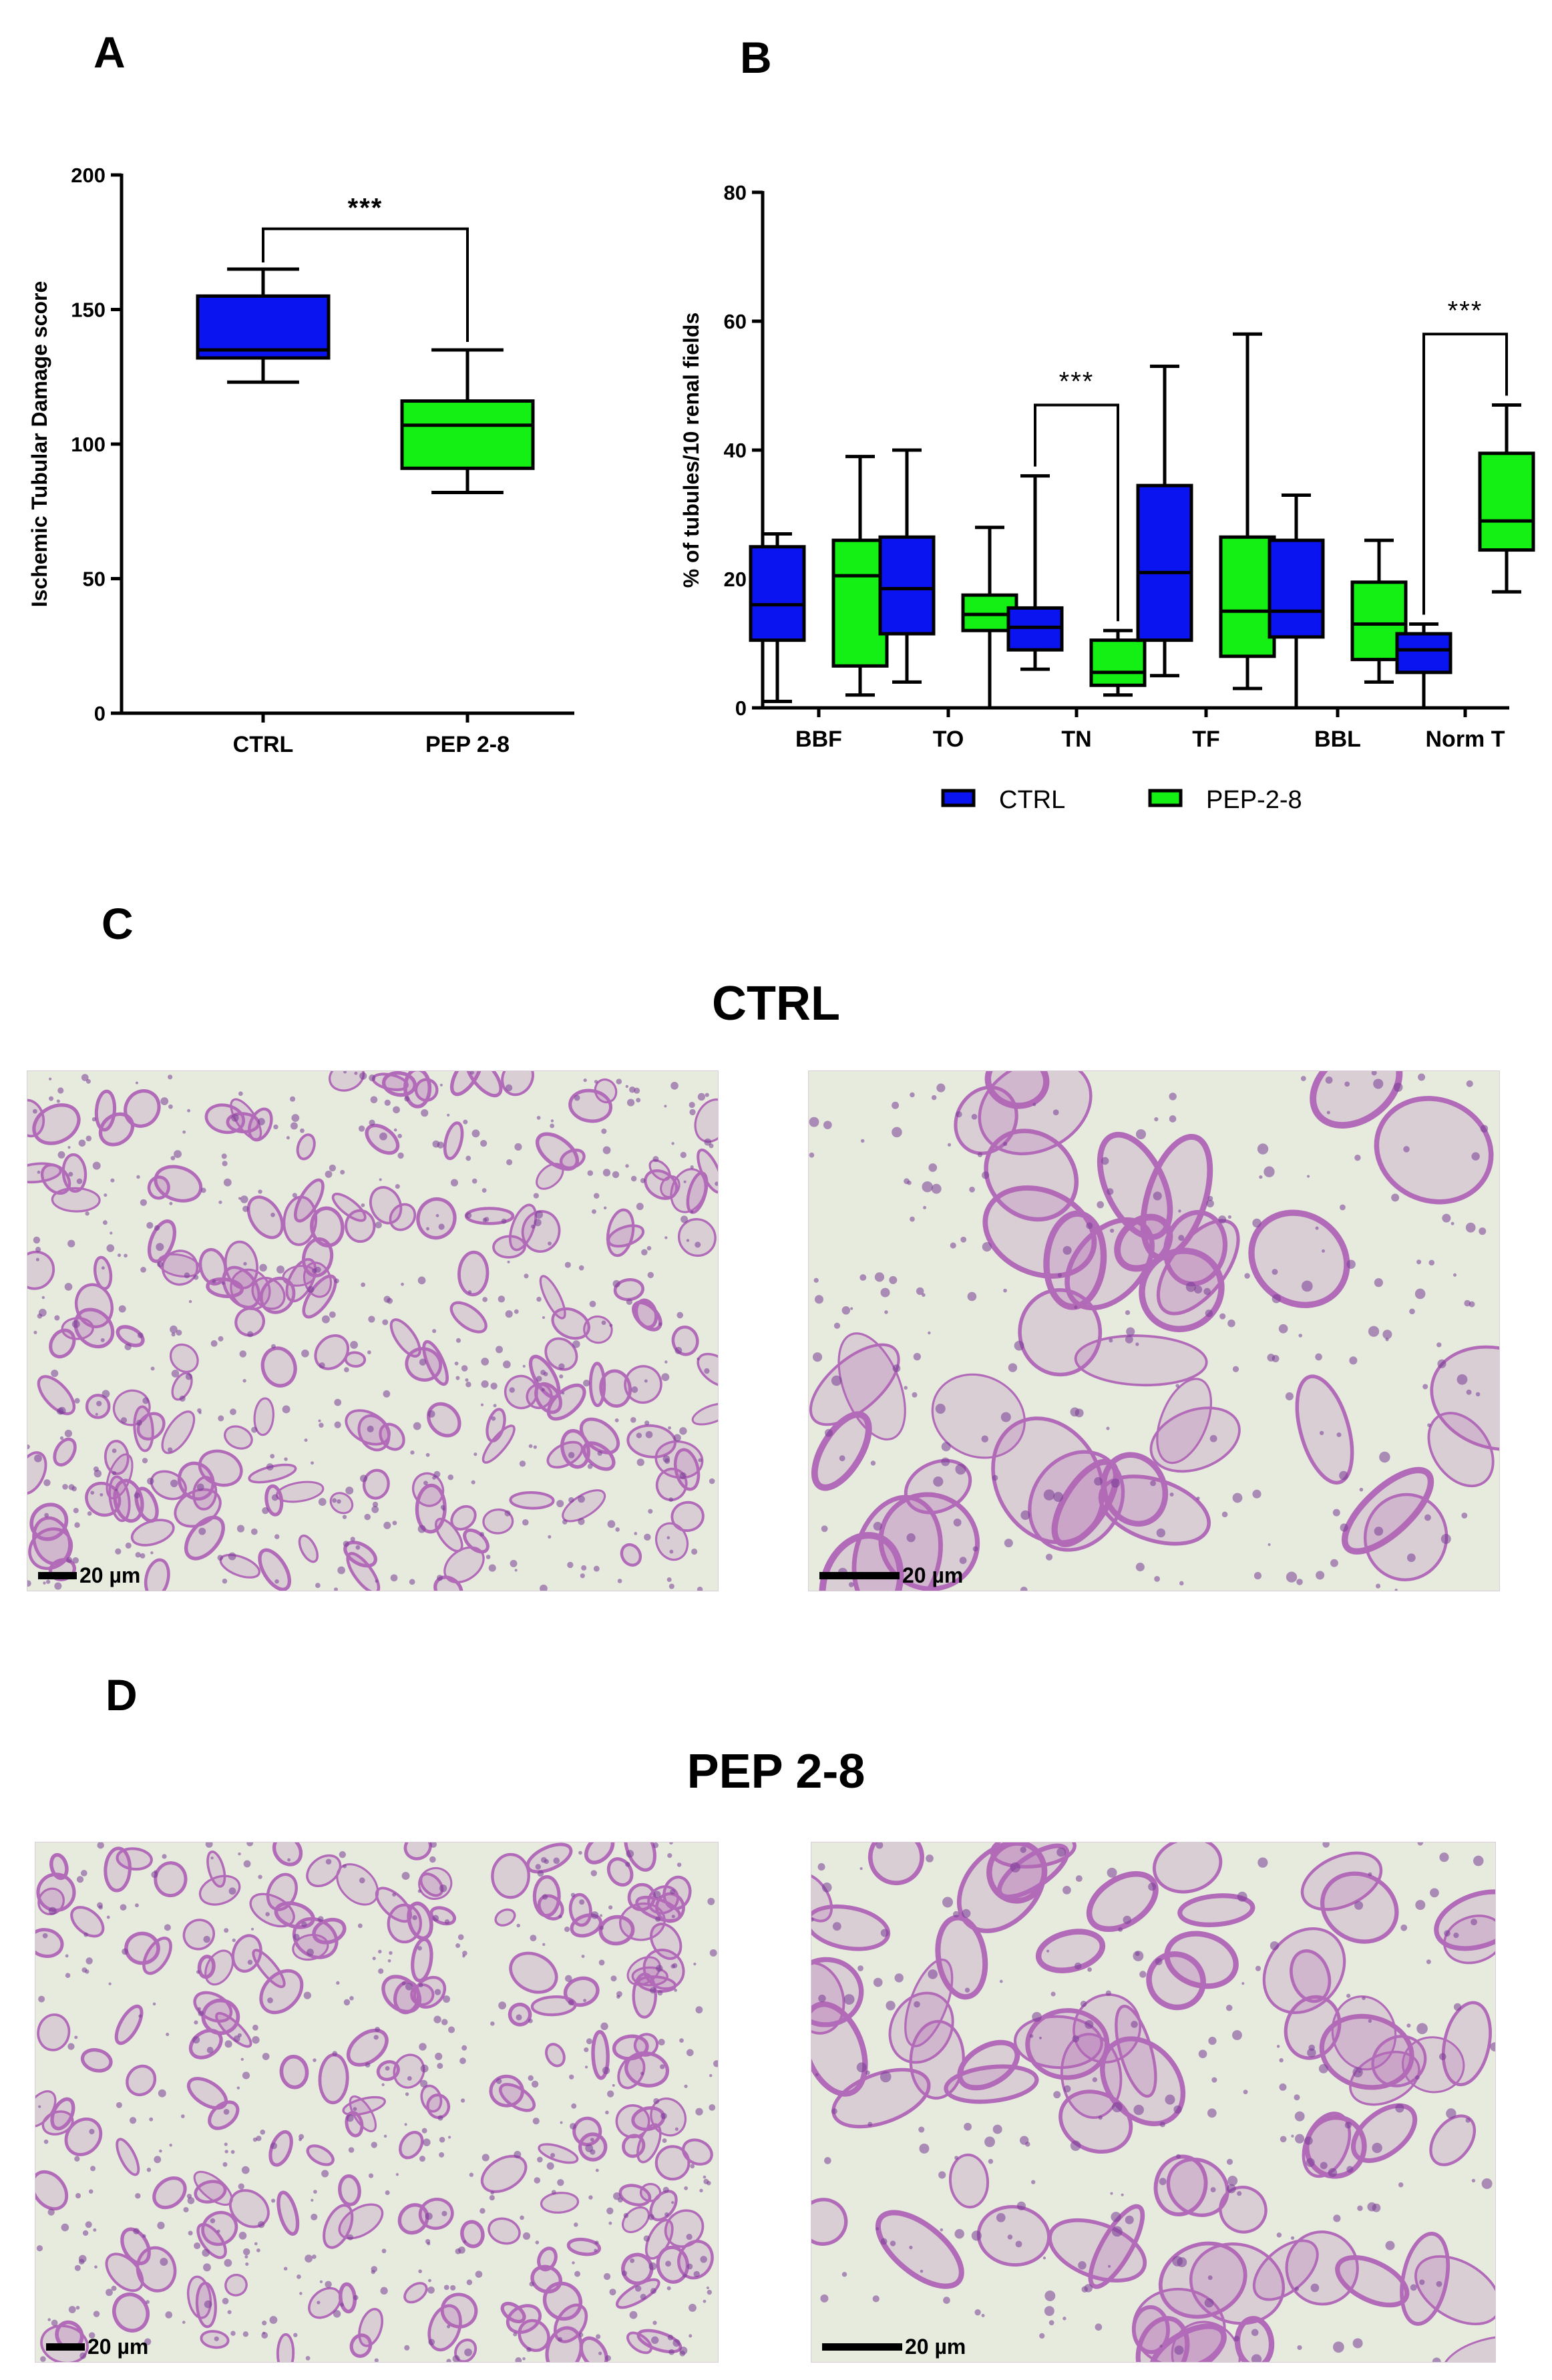  Describe the element at coordinates (1247, 511) in the screenshot. I see `box-PEP-2-8-TF` at that location.